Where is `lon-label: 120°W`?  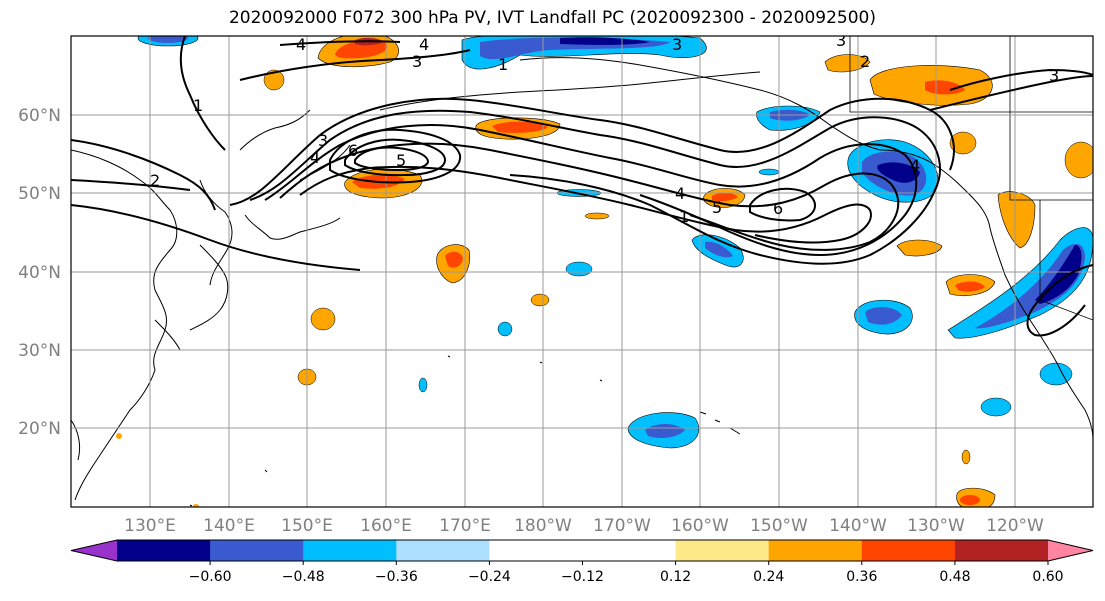
lon-label: 120°W is located at coordinates (1015, 526).